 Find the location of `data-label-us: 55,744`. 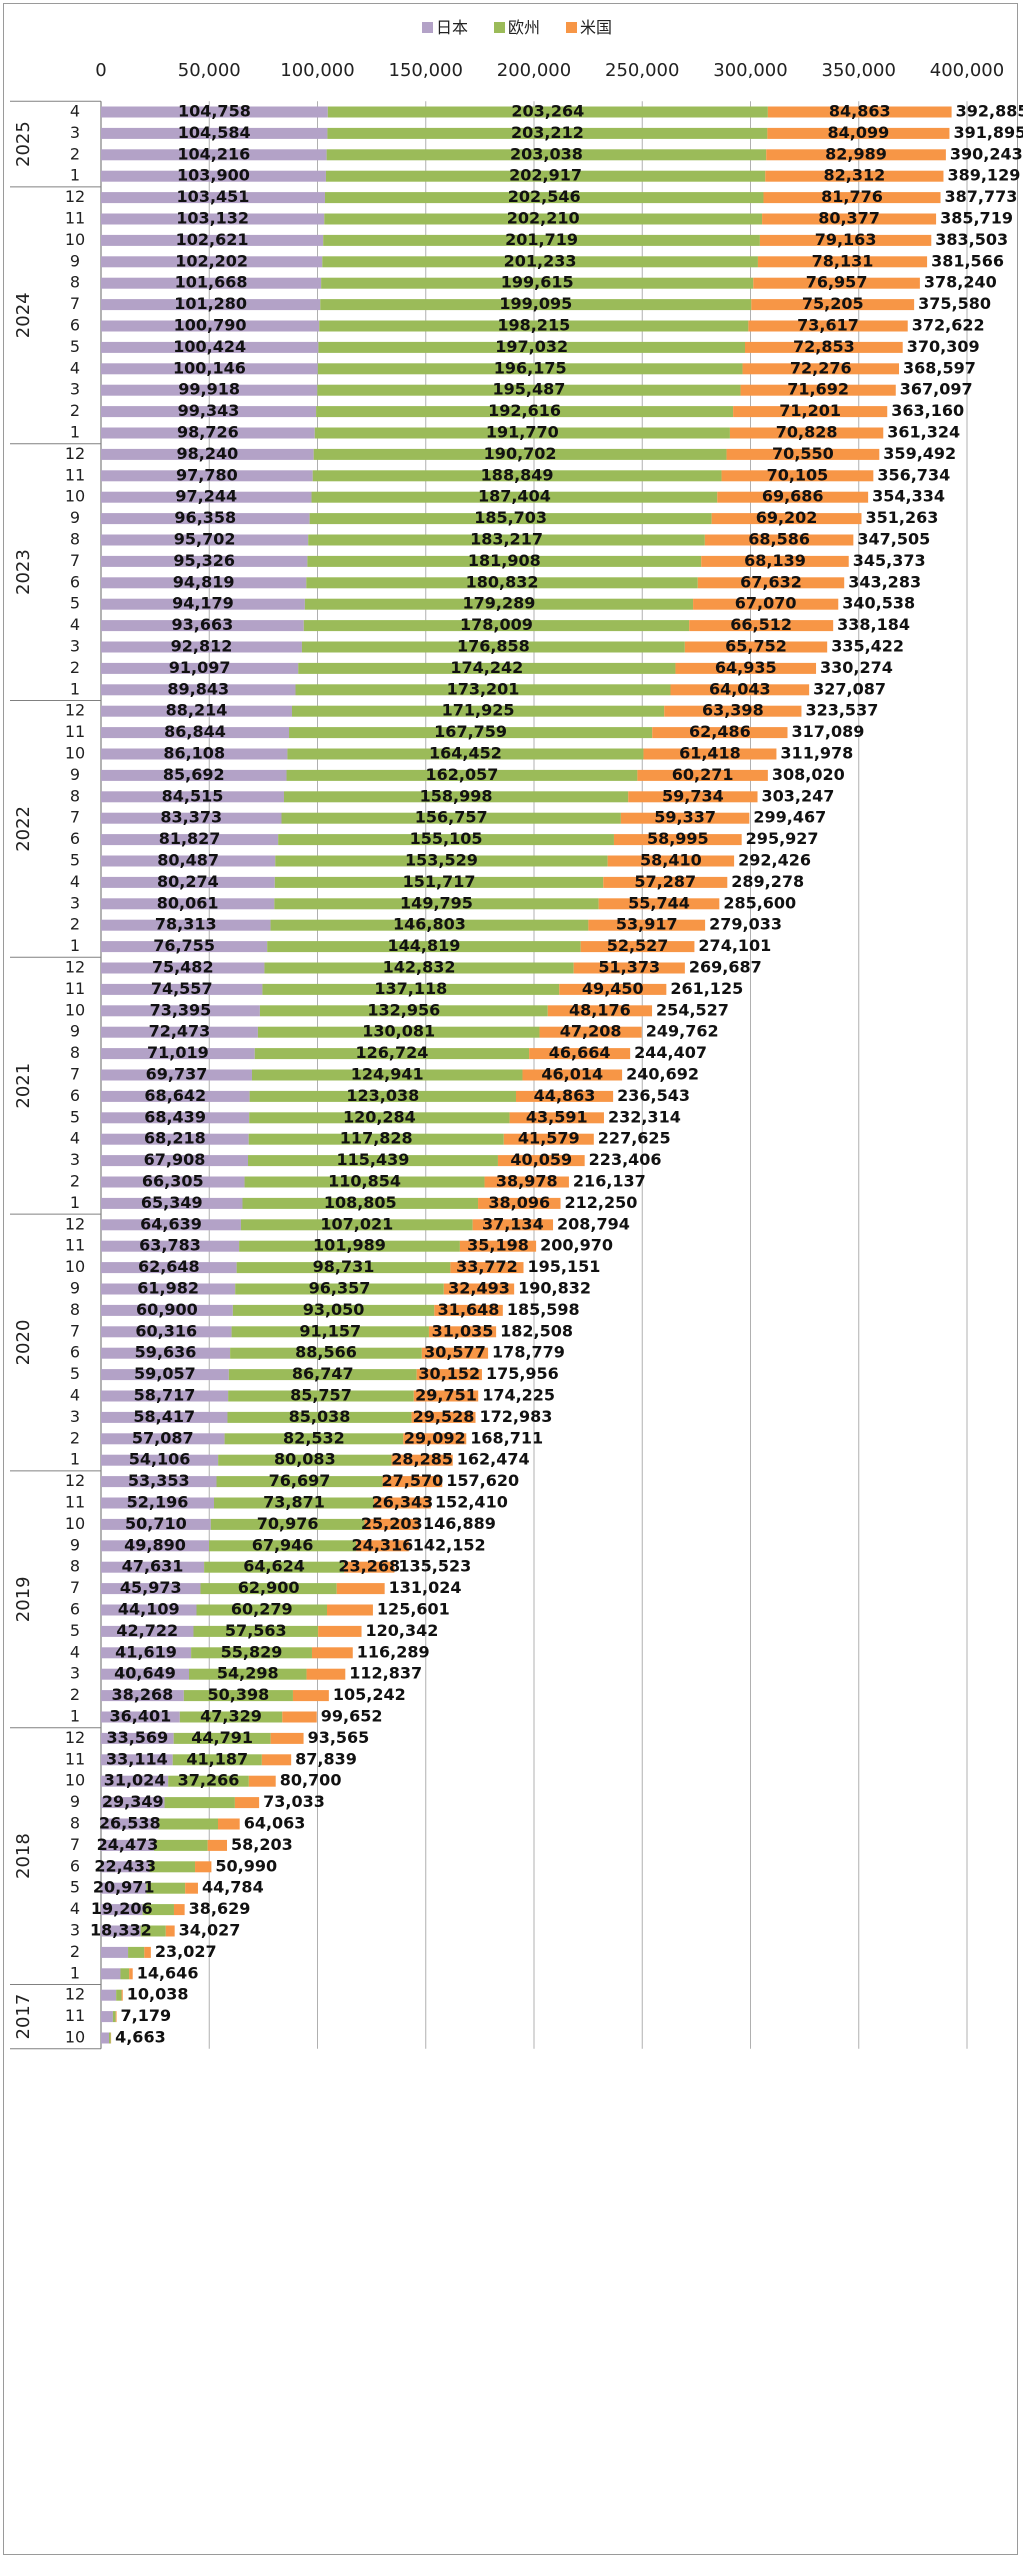

data-label-us: 55,744 is located at coordinates (659, 902).